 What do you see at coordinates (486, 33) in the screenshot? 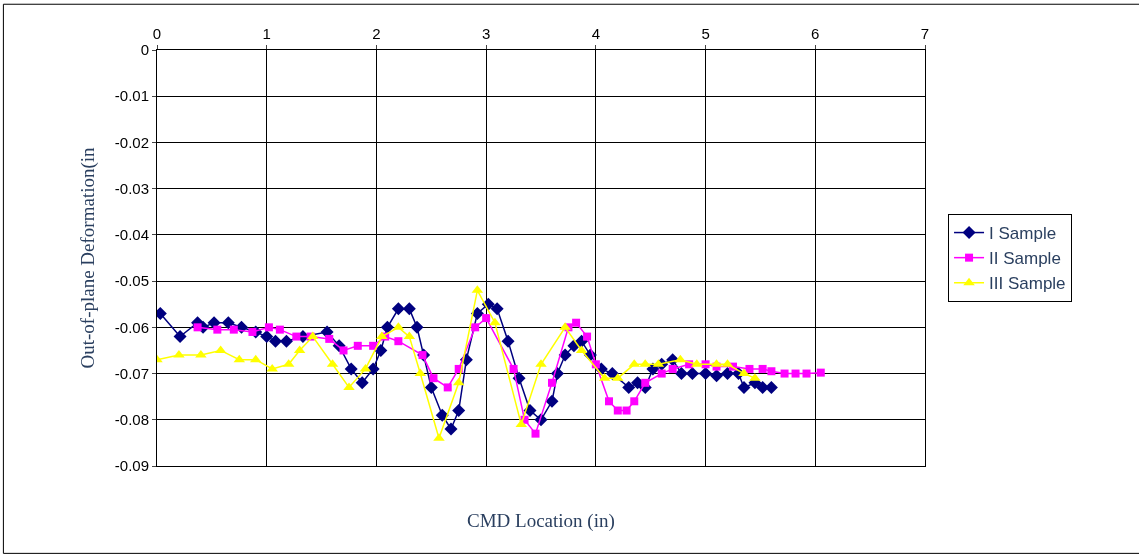
I see `x-tick-label: 3` at bounding box center [486, 33].